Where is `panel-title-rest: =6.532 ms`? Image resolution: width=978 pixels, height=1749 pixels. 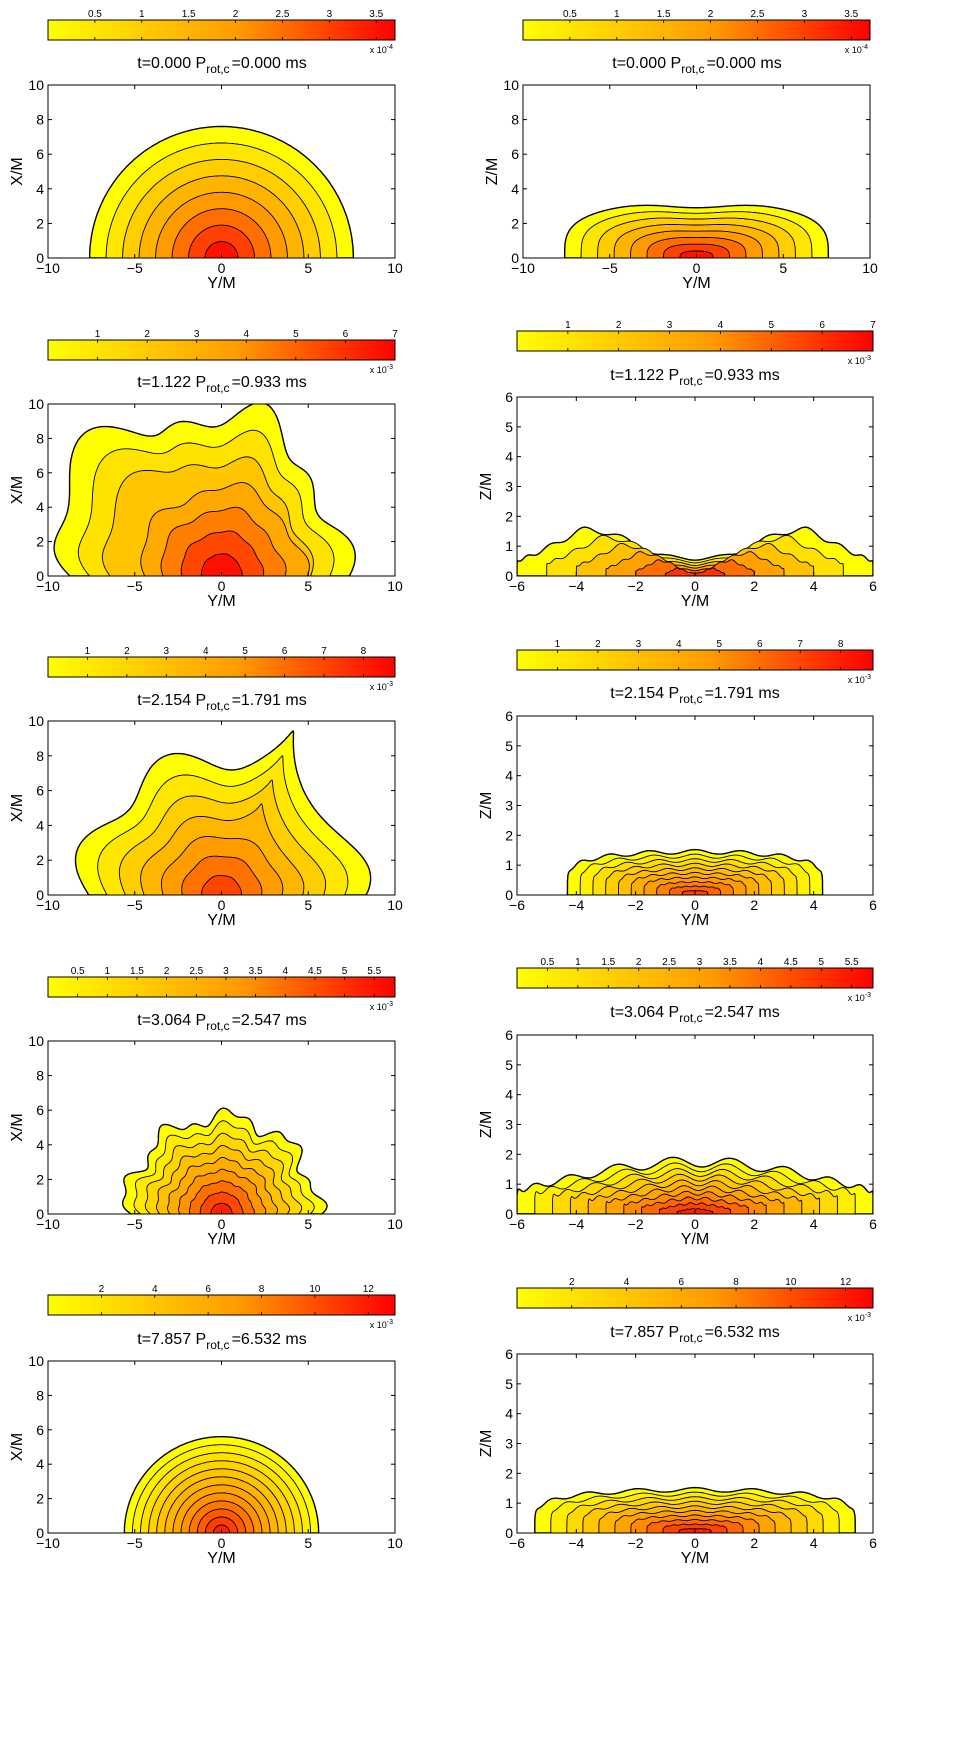 panel-title-rest: =6.532 ms is located at coordinates (269, 1339).